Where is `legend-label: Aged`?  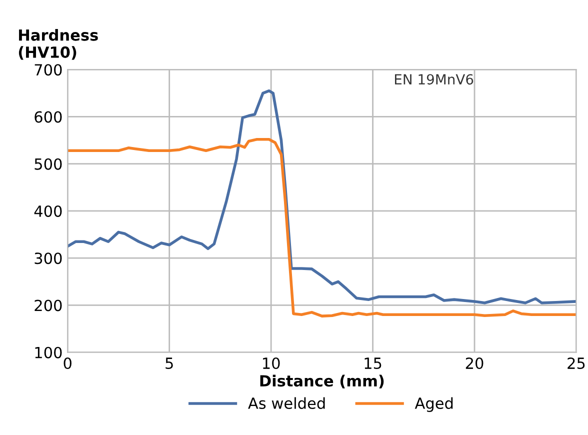 legend-label: Aged is located at coordinates (433, 404).